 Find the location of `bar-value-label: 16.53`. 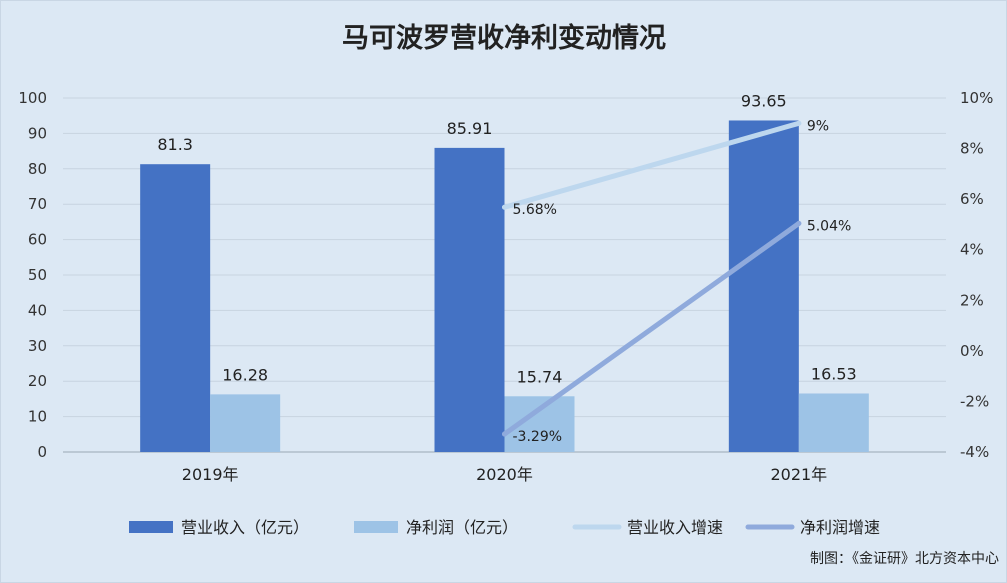

bar-value-label: 16.53 is located at coordinates (834, 373).